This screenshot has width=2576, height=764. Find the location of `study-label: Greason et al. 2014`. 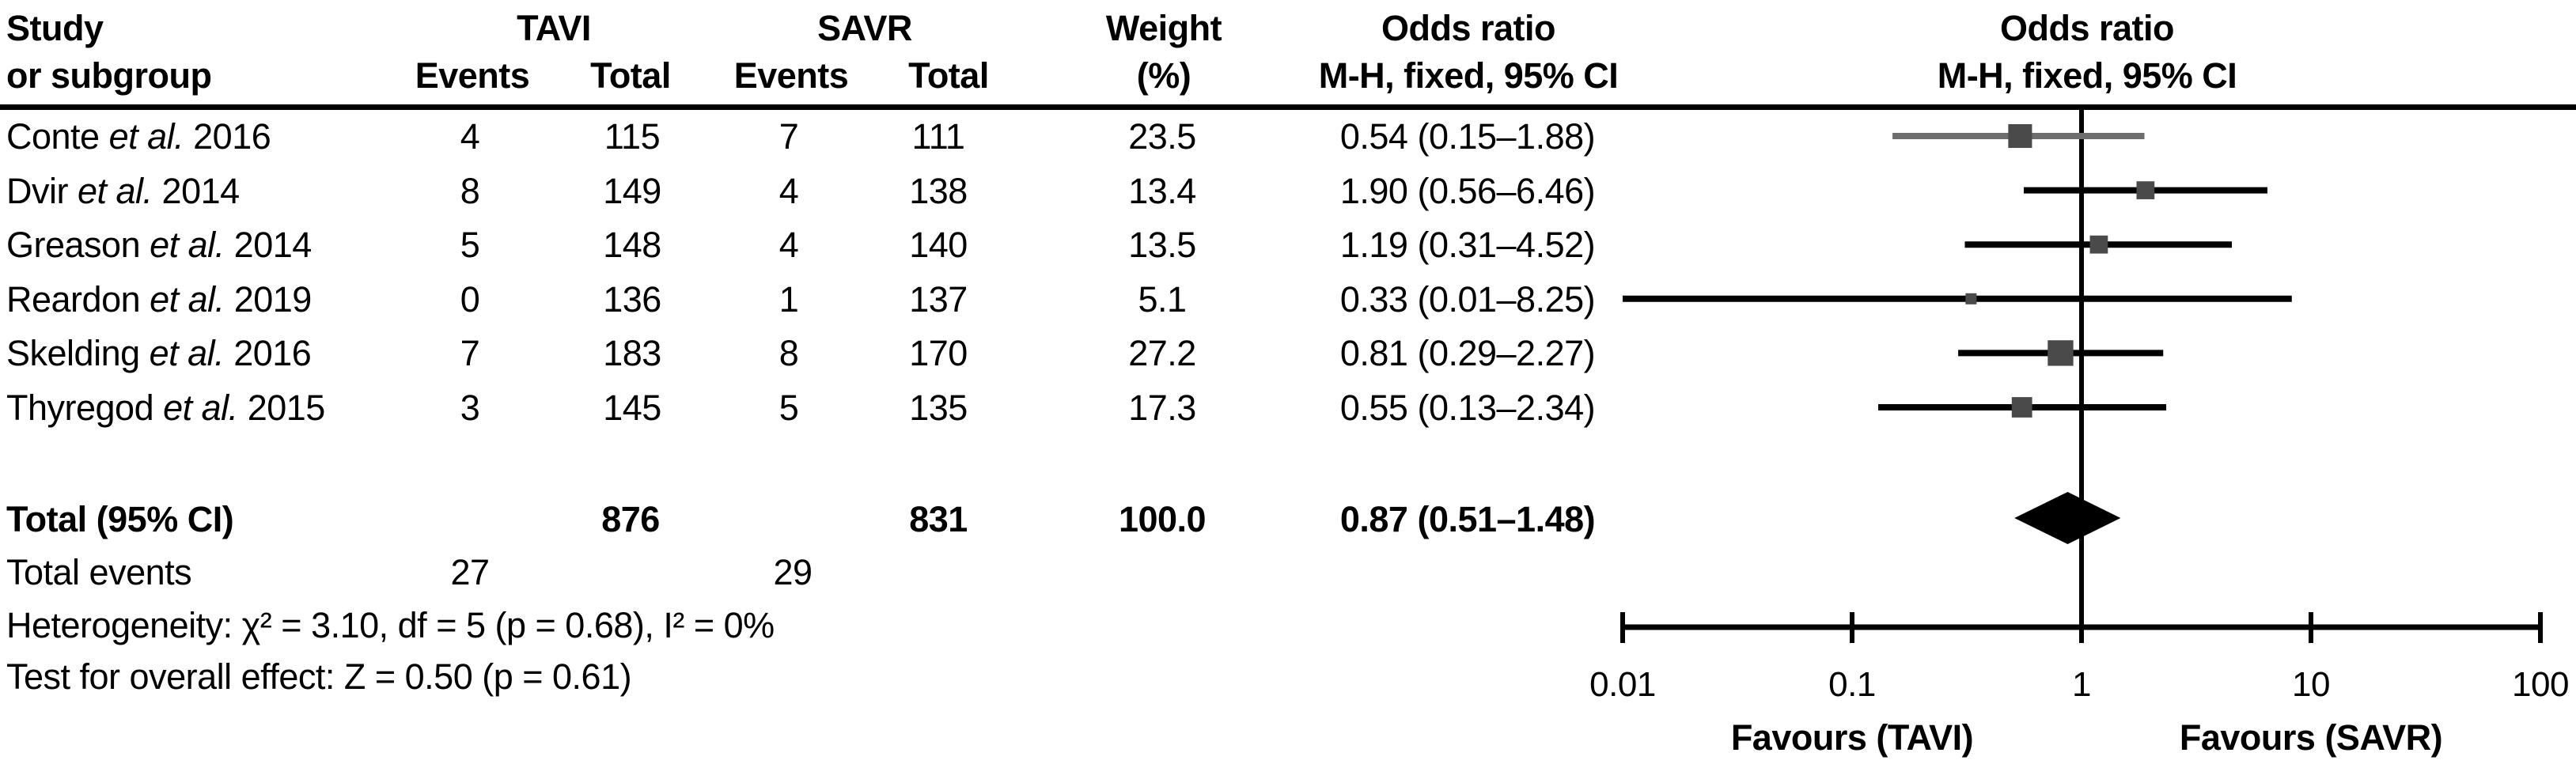

study-label: Greason et al. 2014 is located at coordinates (159, 245).